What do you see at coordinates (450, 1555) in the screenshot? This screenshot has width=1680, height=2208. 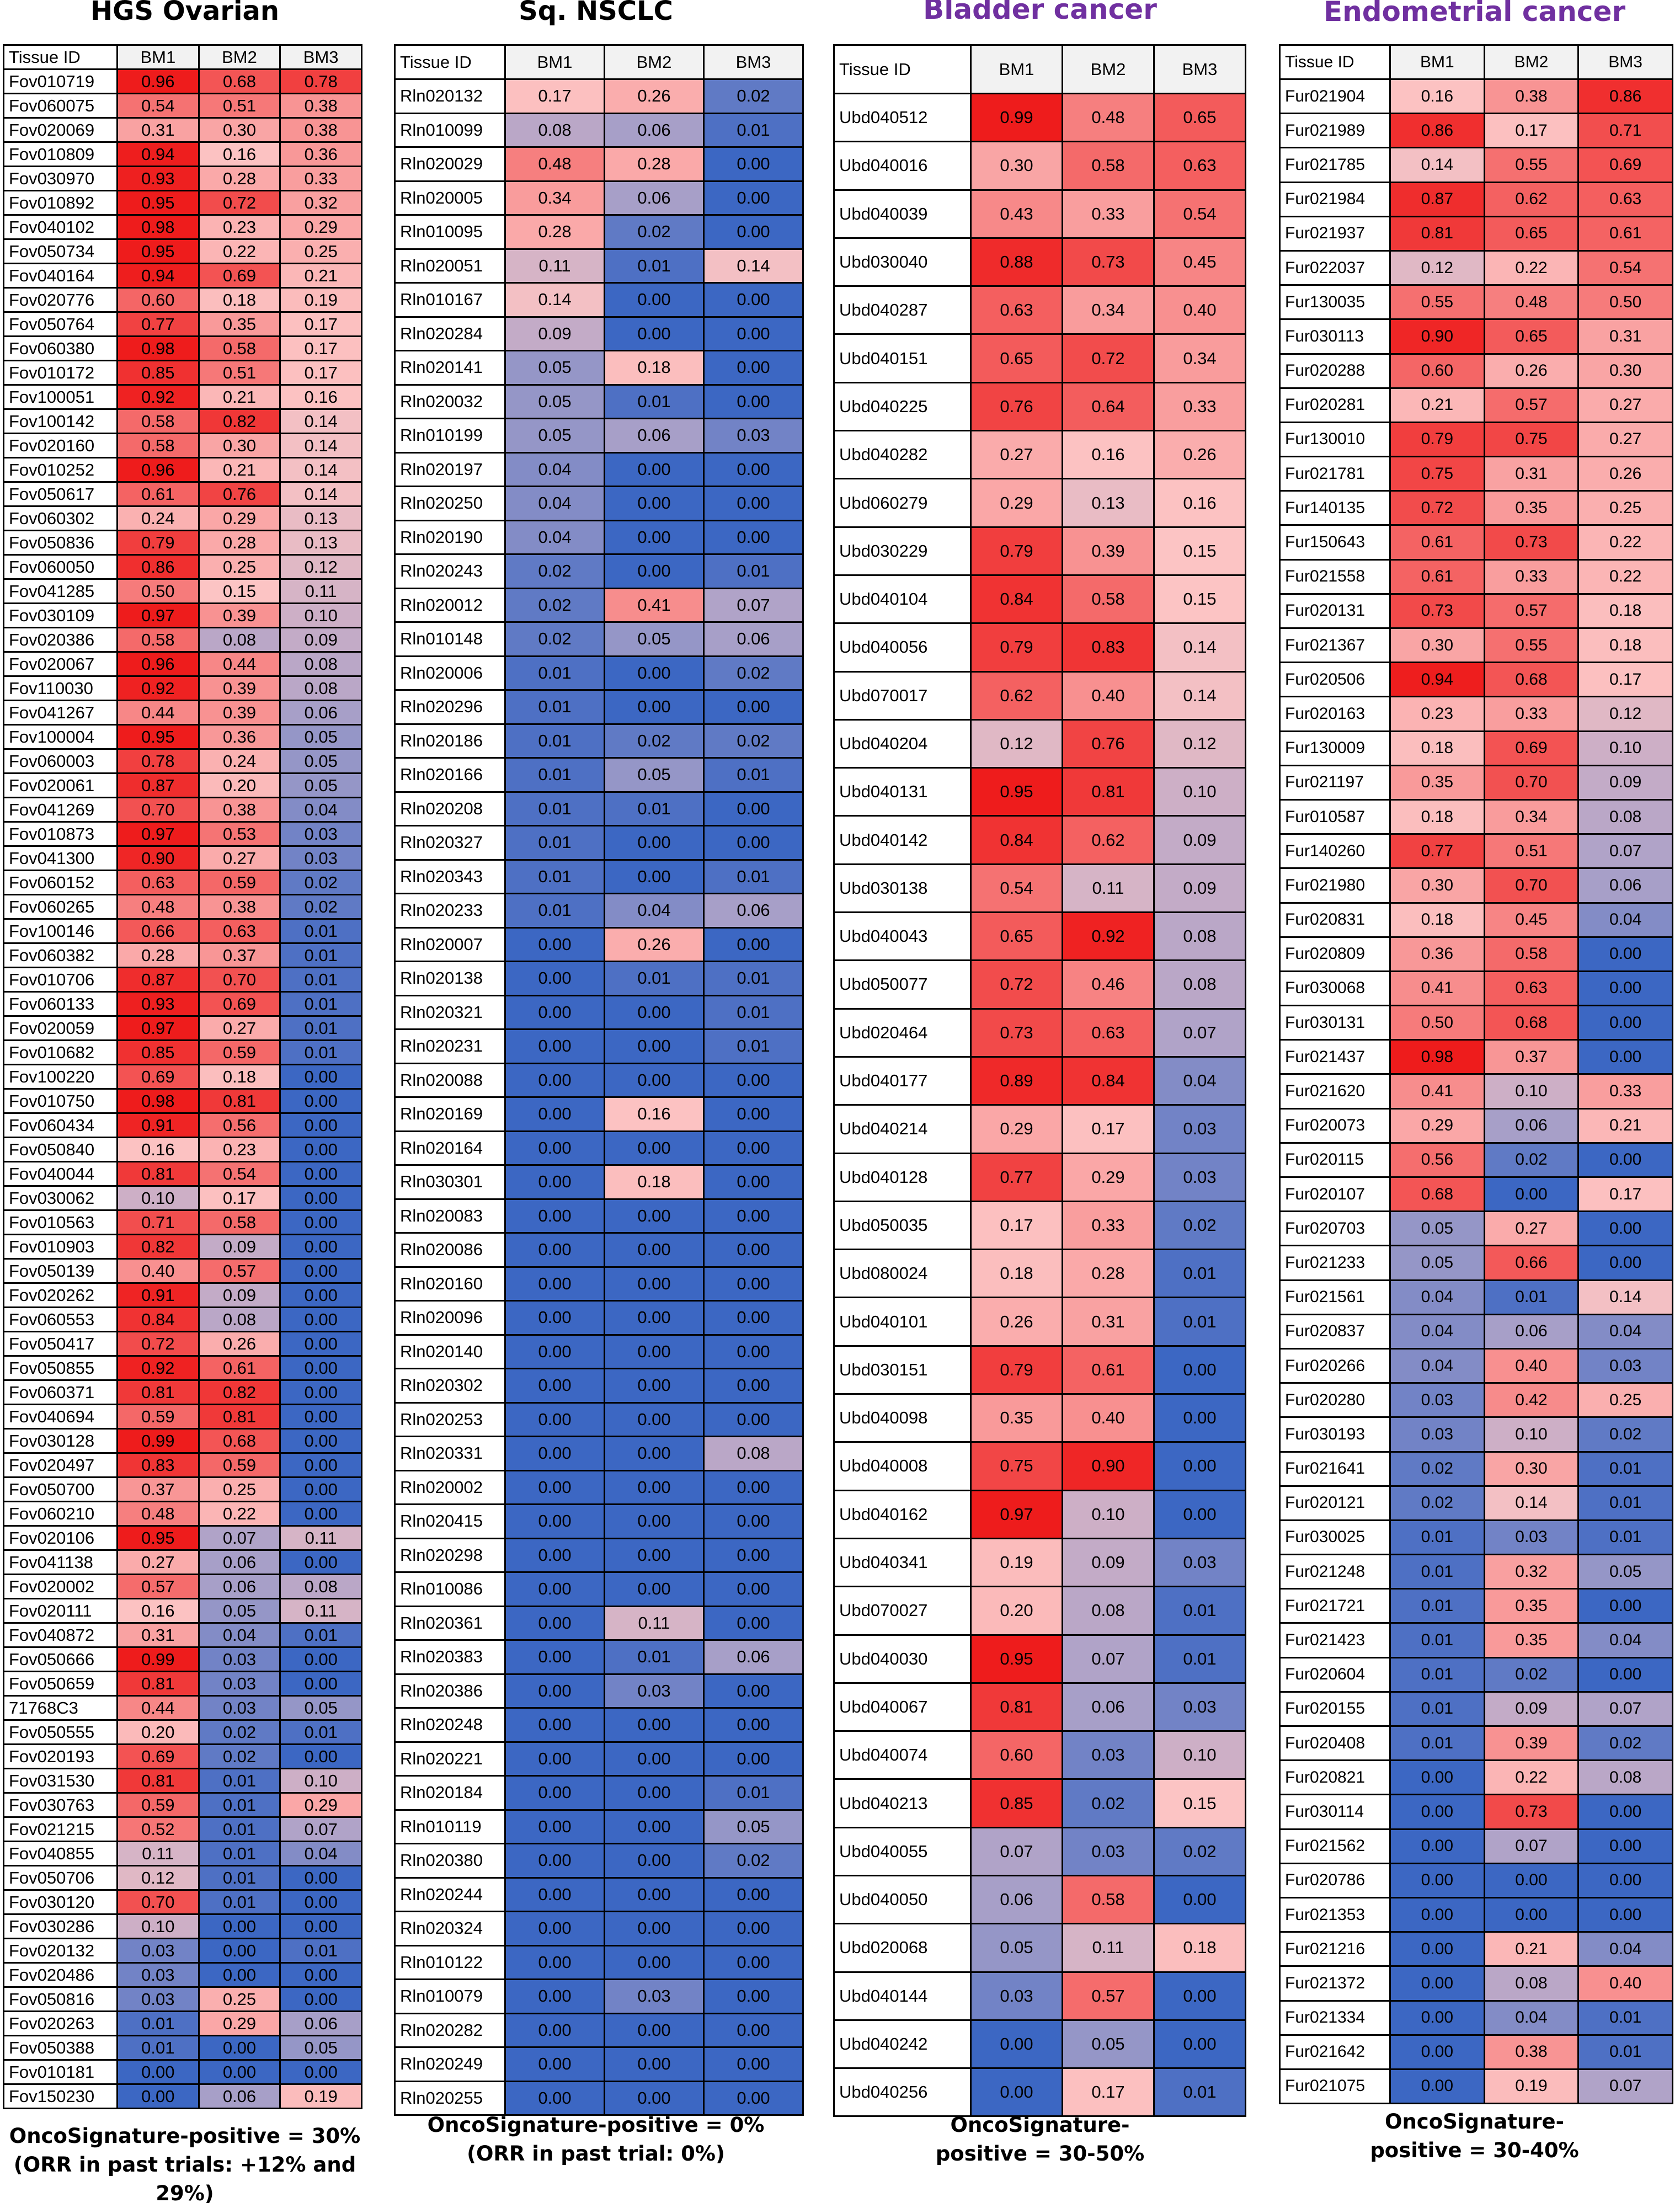 I see `tissue-id-cell: Rln020298` at bounding box center [450, 1555].